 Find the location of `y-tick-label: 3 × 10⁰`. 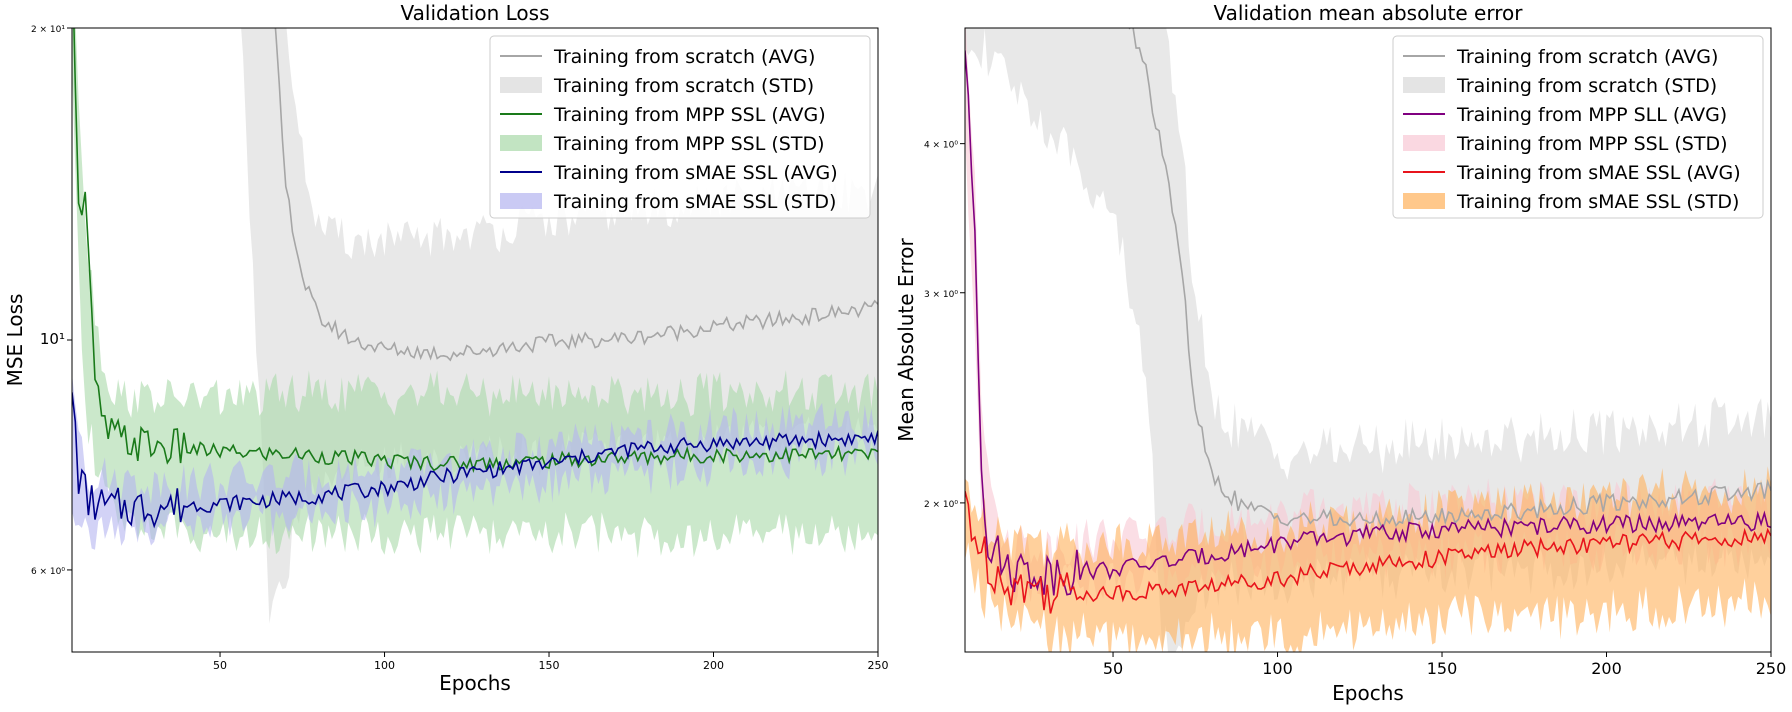

y-tick-label: 3 × 10⁰ is located at coordinates (941, 295).